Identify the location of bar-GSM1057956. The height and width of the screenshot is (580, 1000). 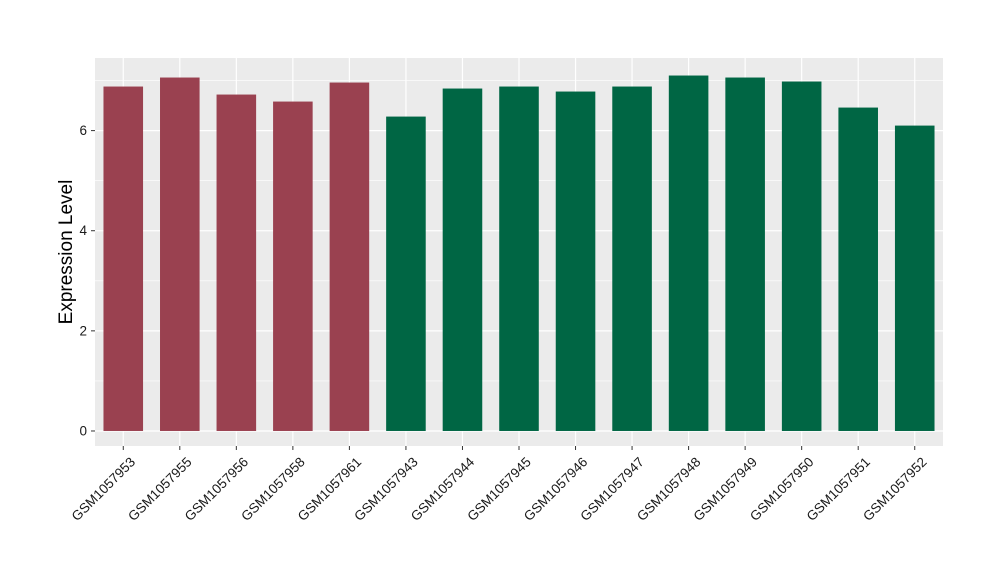
(236, 262).